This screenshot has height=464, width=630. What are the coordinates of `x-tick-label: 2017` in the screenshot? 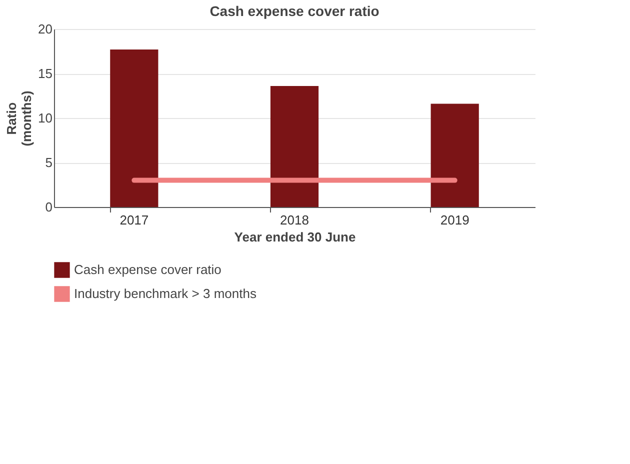 It's located at (134, 220).